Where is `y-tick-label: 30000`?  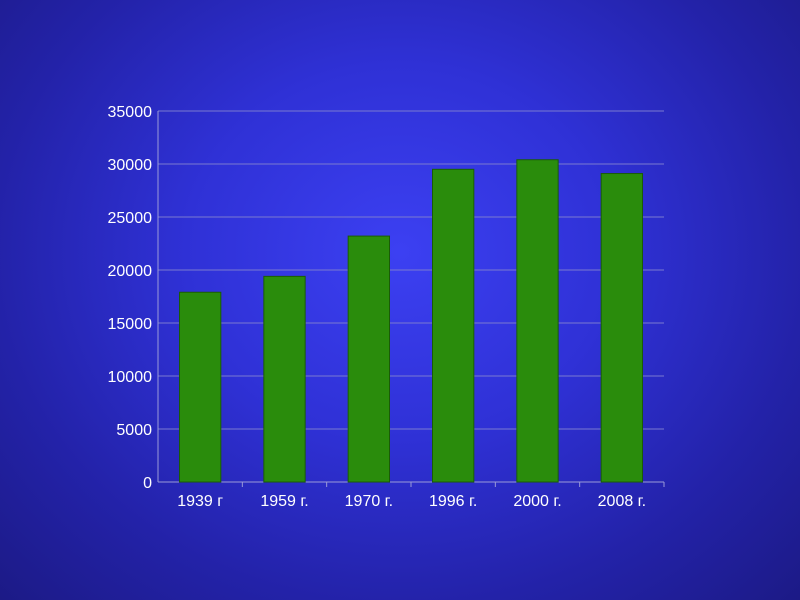 y-tick-label: 30000 is located at coordinates (130, 165).